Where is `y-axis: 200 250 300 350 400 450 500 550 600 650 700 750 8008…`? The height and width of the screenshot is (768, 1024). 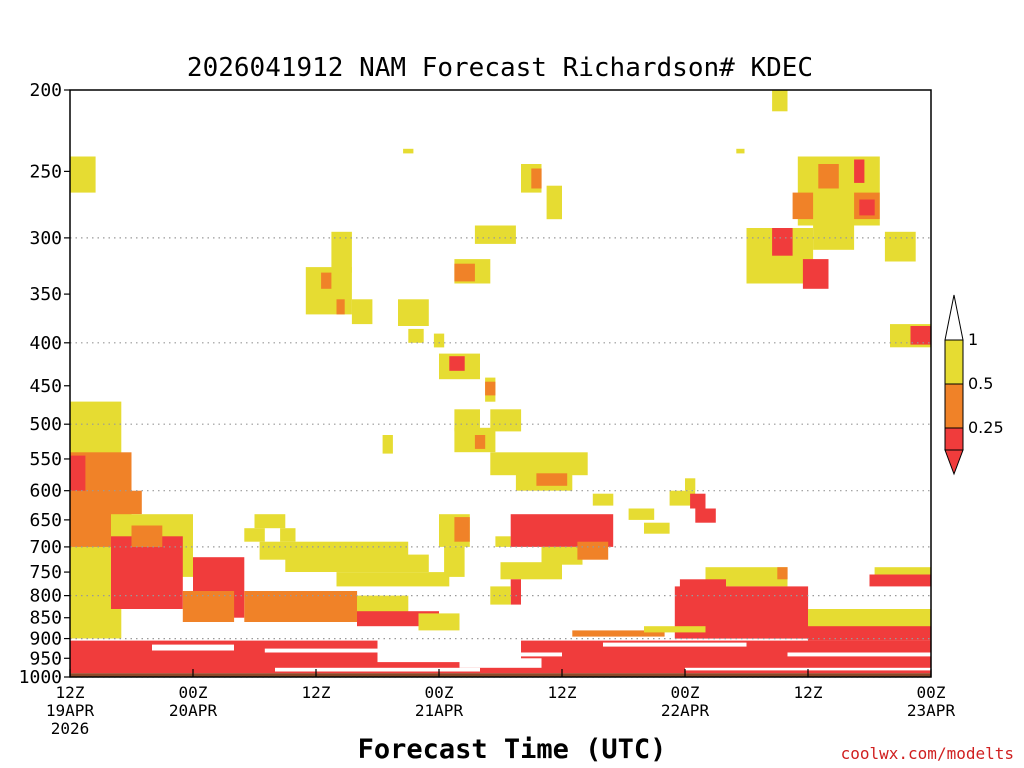 y-axis: 200 250 300 350 400 450 500 550 600 650 700 750 8008… is located at coordinates (44, 384).